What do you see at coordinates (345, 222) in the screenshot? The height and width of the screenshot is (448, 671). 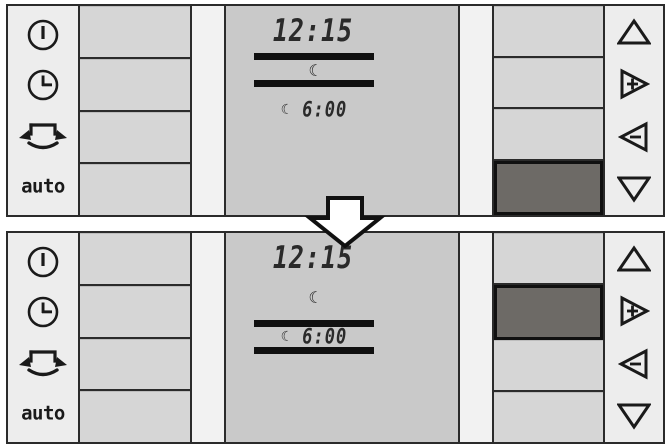 I see `down-arrow-icon` at bounding box center [345, 222].